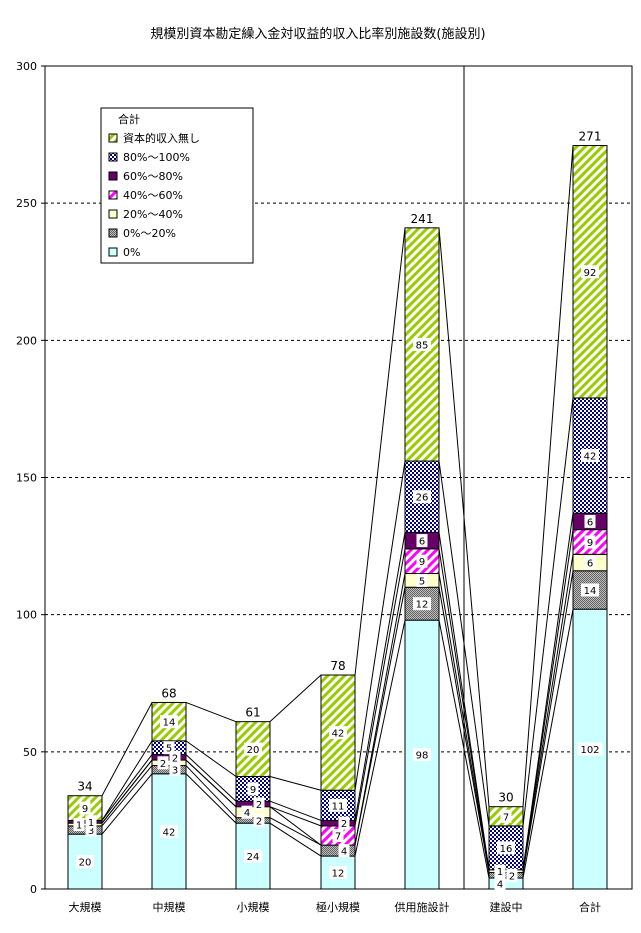 The width and height of the screenshot is (641, 933). I want to click on x-tick-label: 建設中, so click(506, 907).